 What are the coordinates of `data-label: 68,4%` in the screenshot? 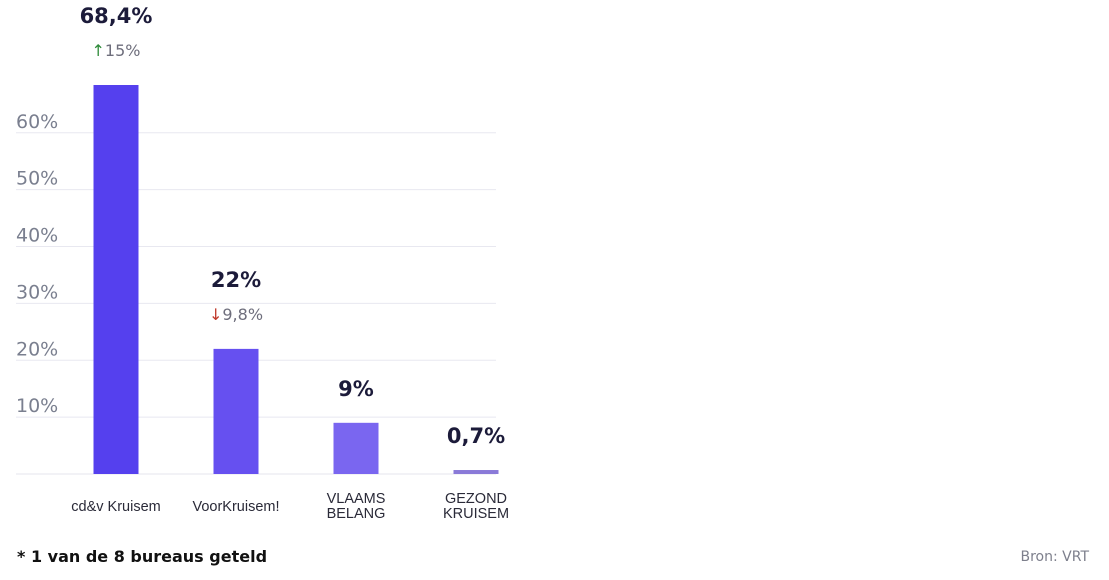 It's located at (116, 16).